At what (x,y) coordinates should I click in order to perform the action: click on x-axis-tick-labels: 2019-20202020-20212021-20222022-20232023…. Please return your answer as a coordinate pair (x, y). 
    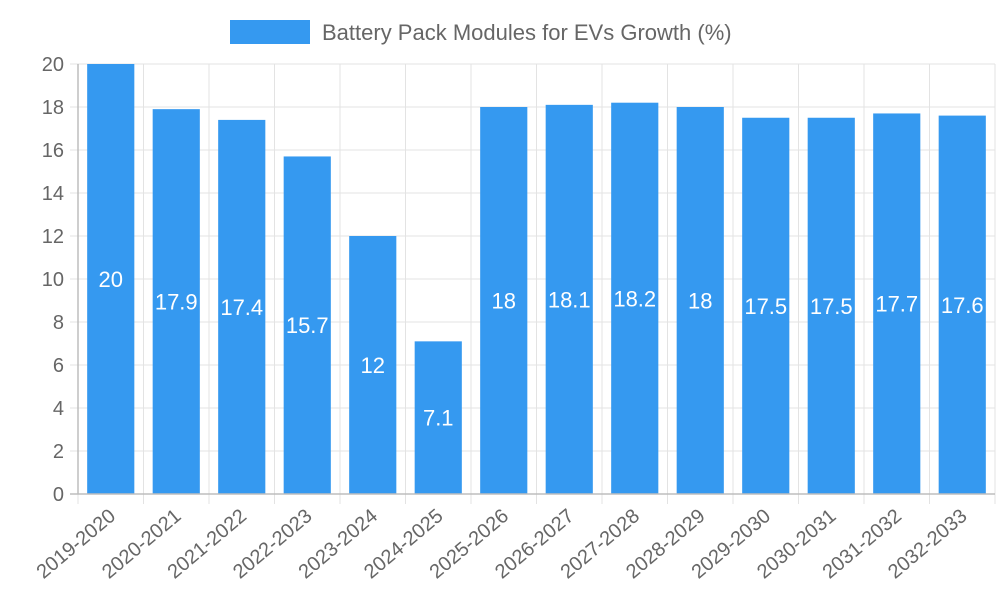
    Looking at the image, I should click on (502, 544).